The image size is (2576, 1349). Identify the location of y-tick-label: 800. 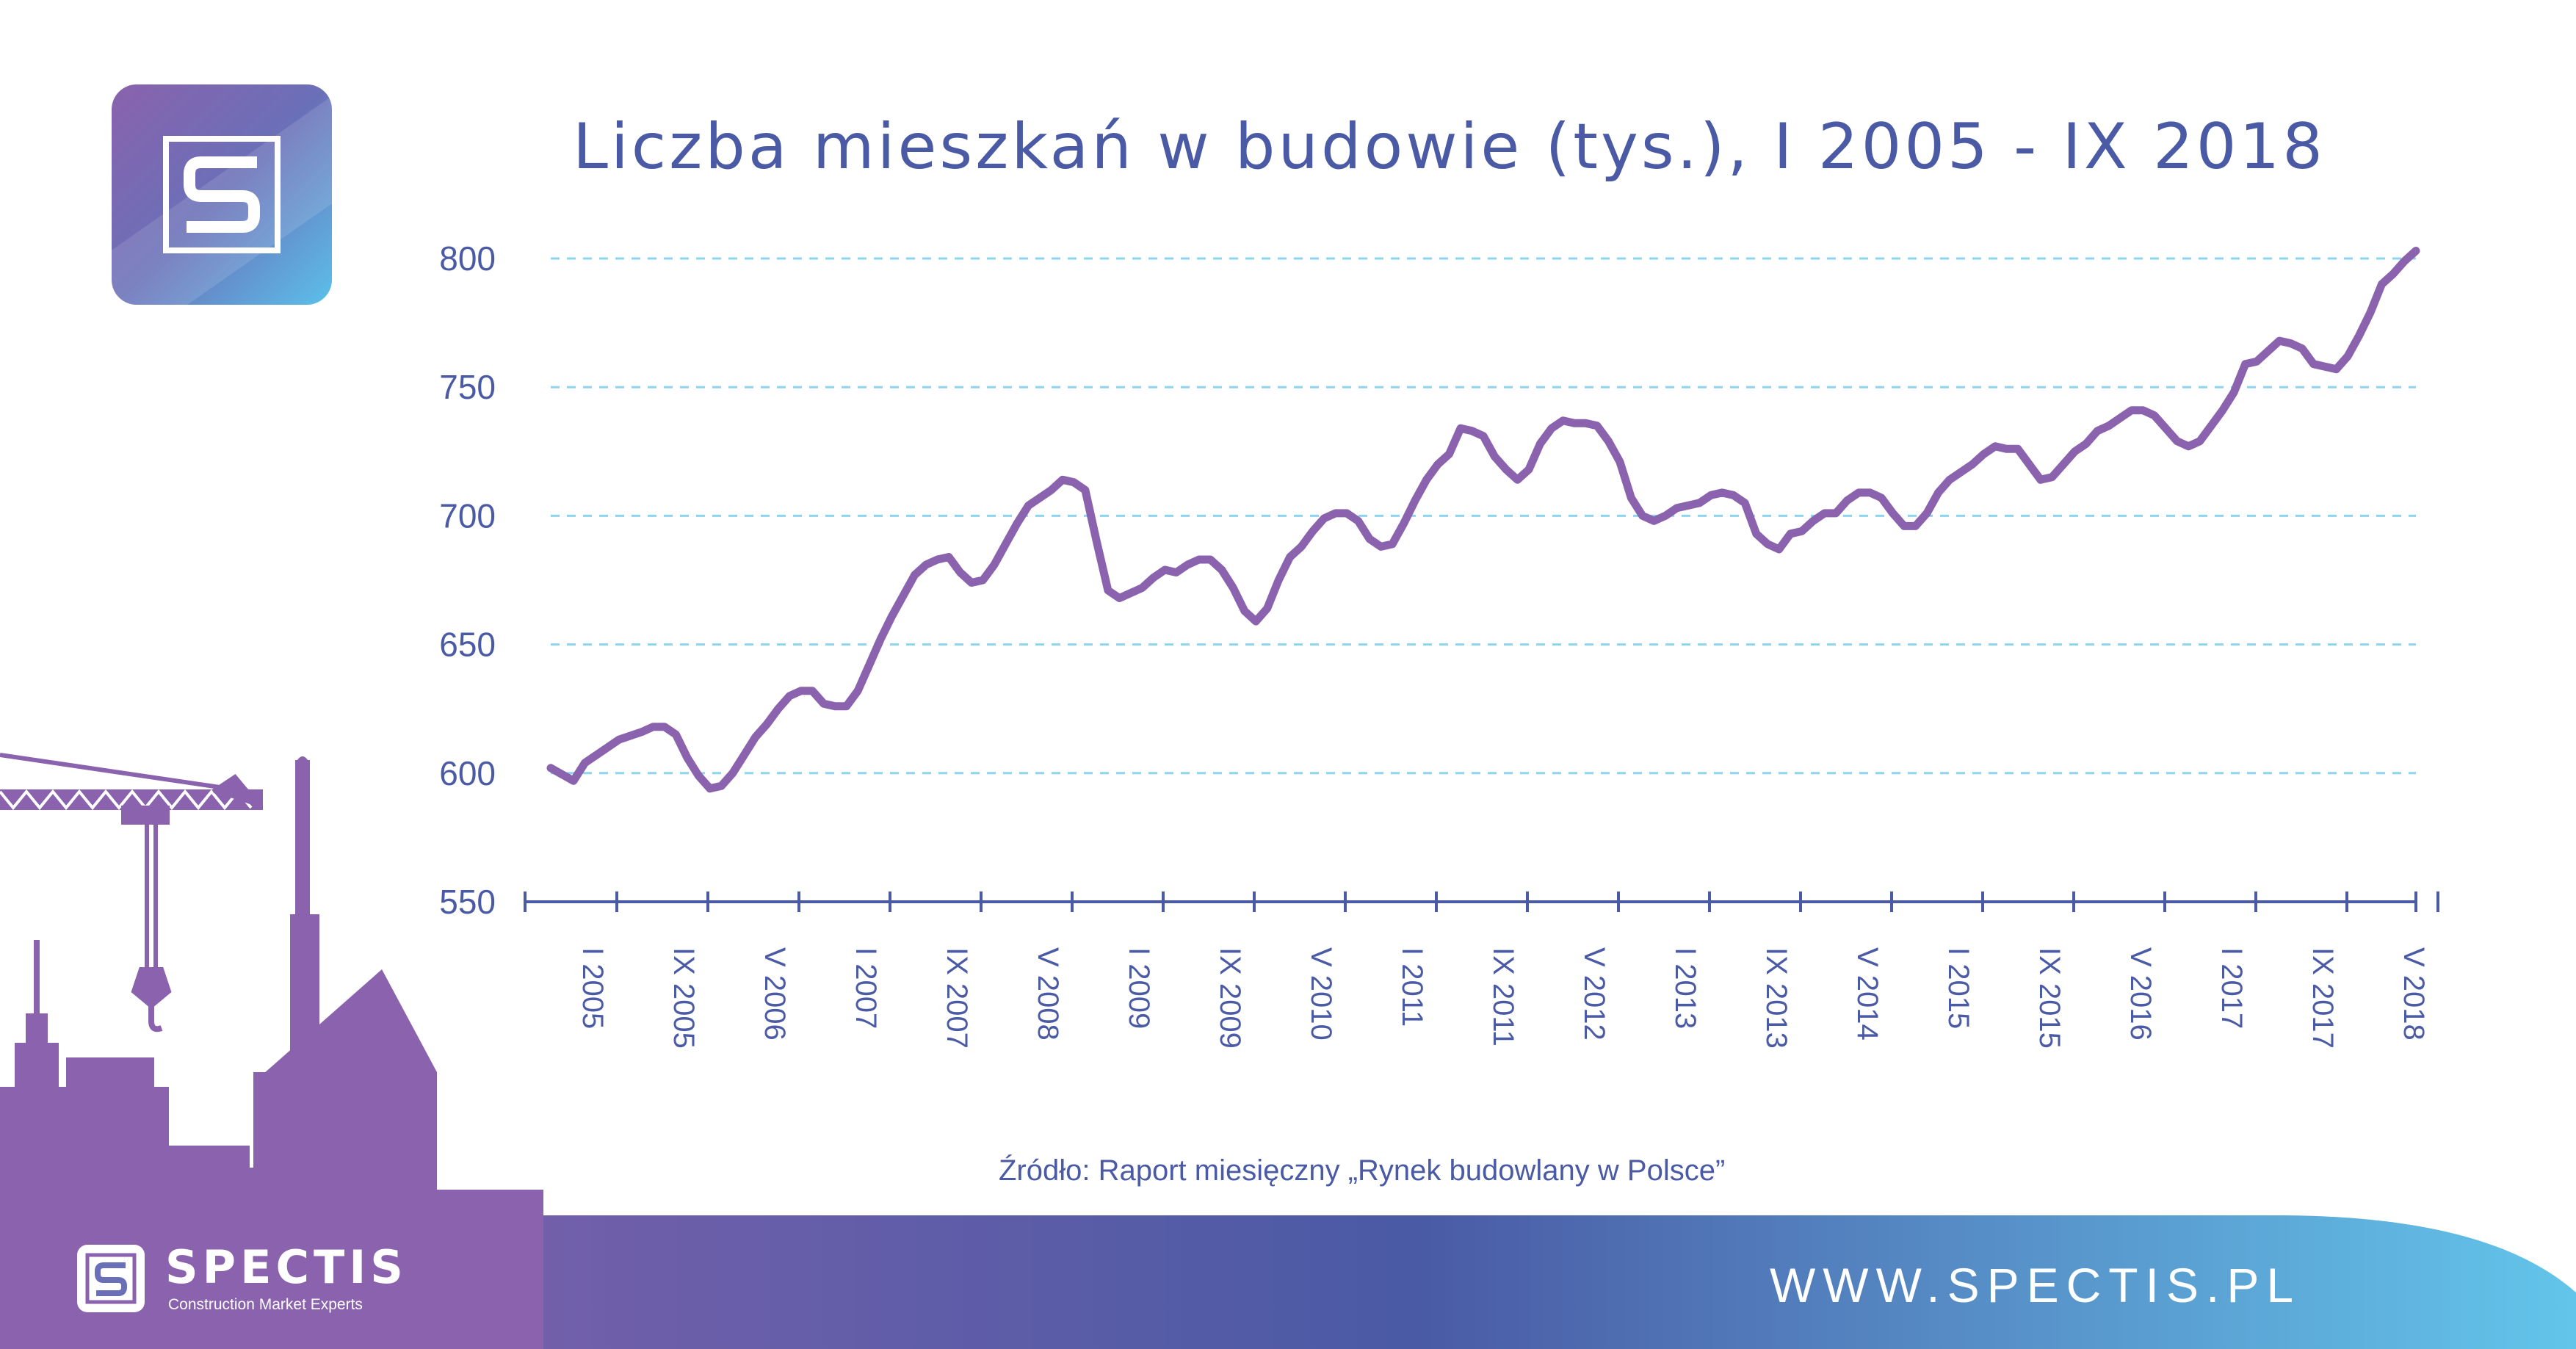
(467, 258).